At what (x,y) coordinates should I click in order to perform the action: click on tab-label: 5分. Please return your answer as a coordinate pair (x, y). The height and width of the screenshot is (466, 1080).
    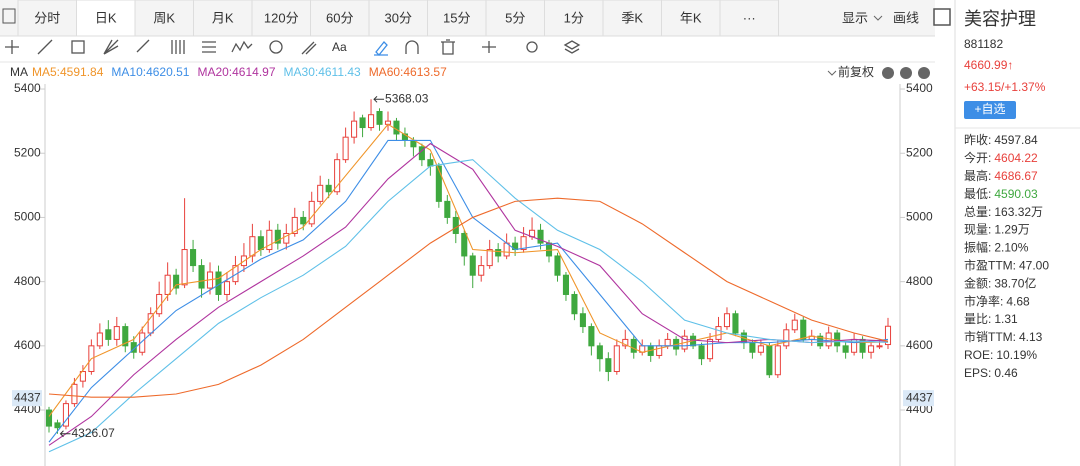
    Looking at the image, I should click on (515, 17).